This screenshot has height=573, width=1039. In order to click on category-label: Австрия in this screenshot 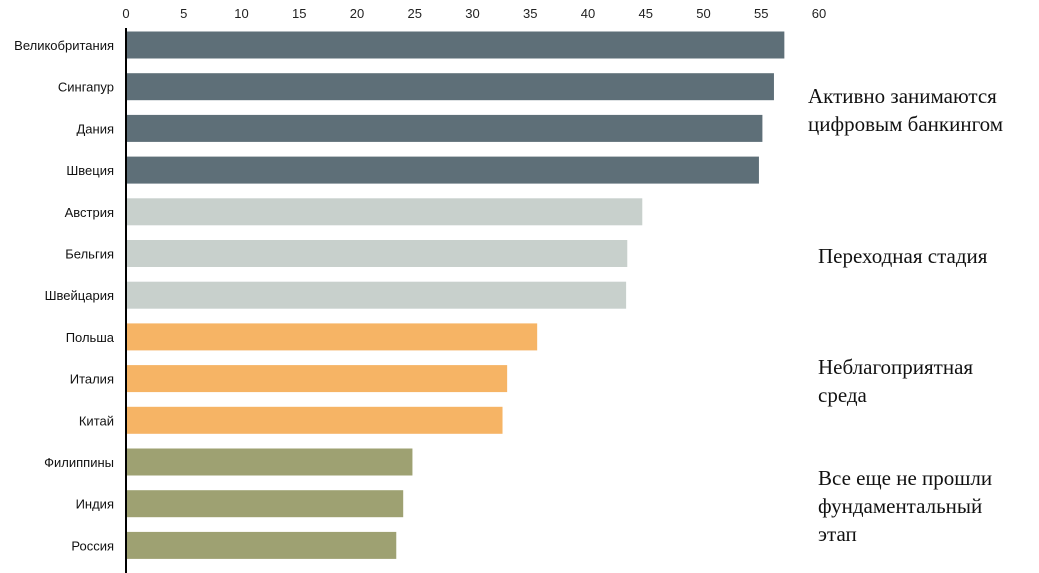, I will do `click(89, 212)`.